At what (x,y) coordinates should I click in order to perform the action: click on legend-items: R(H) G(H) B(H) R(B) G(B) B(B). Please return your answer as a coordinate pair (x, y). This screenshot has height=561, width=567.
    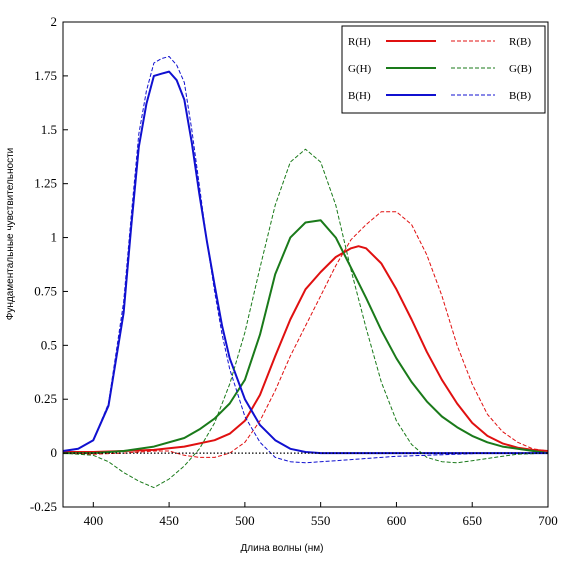
    Looking at the image, I should click on (440, 69).